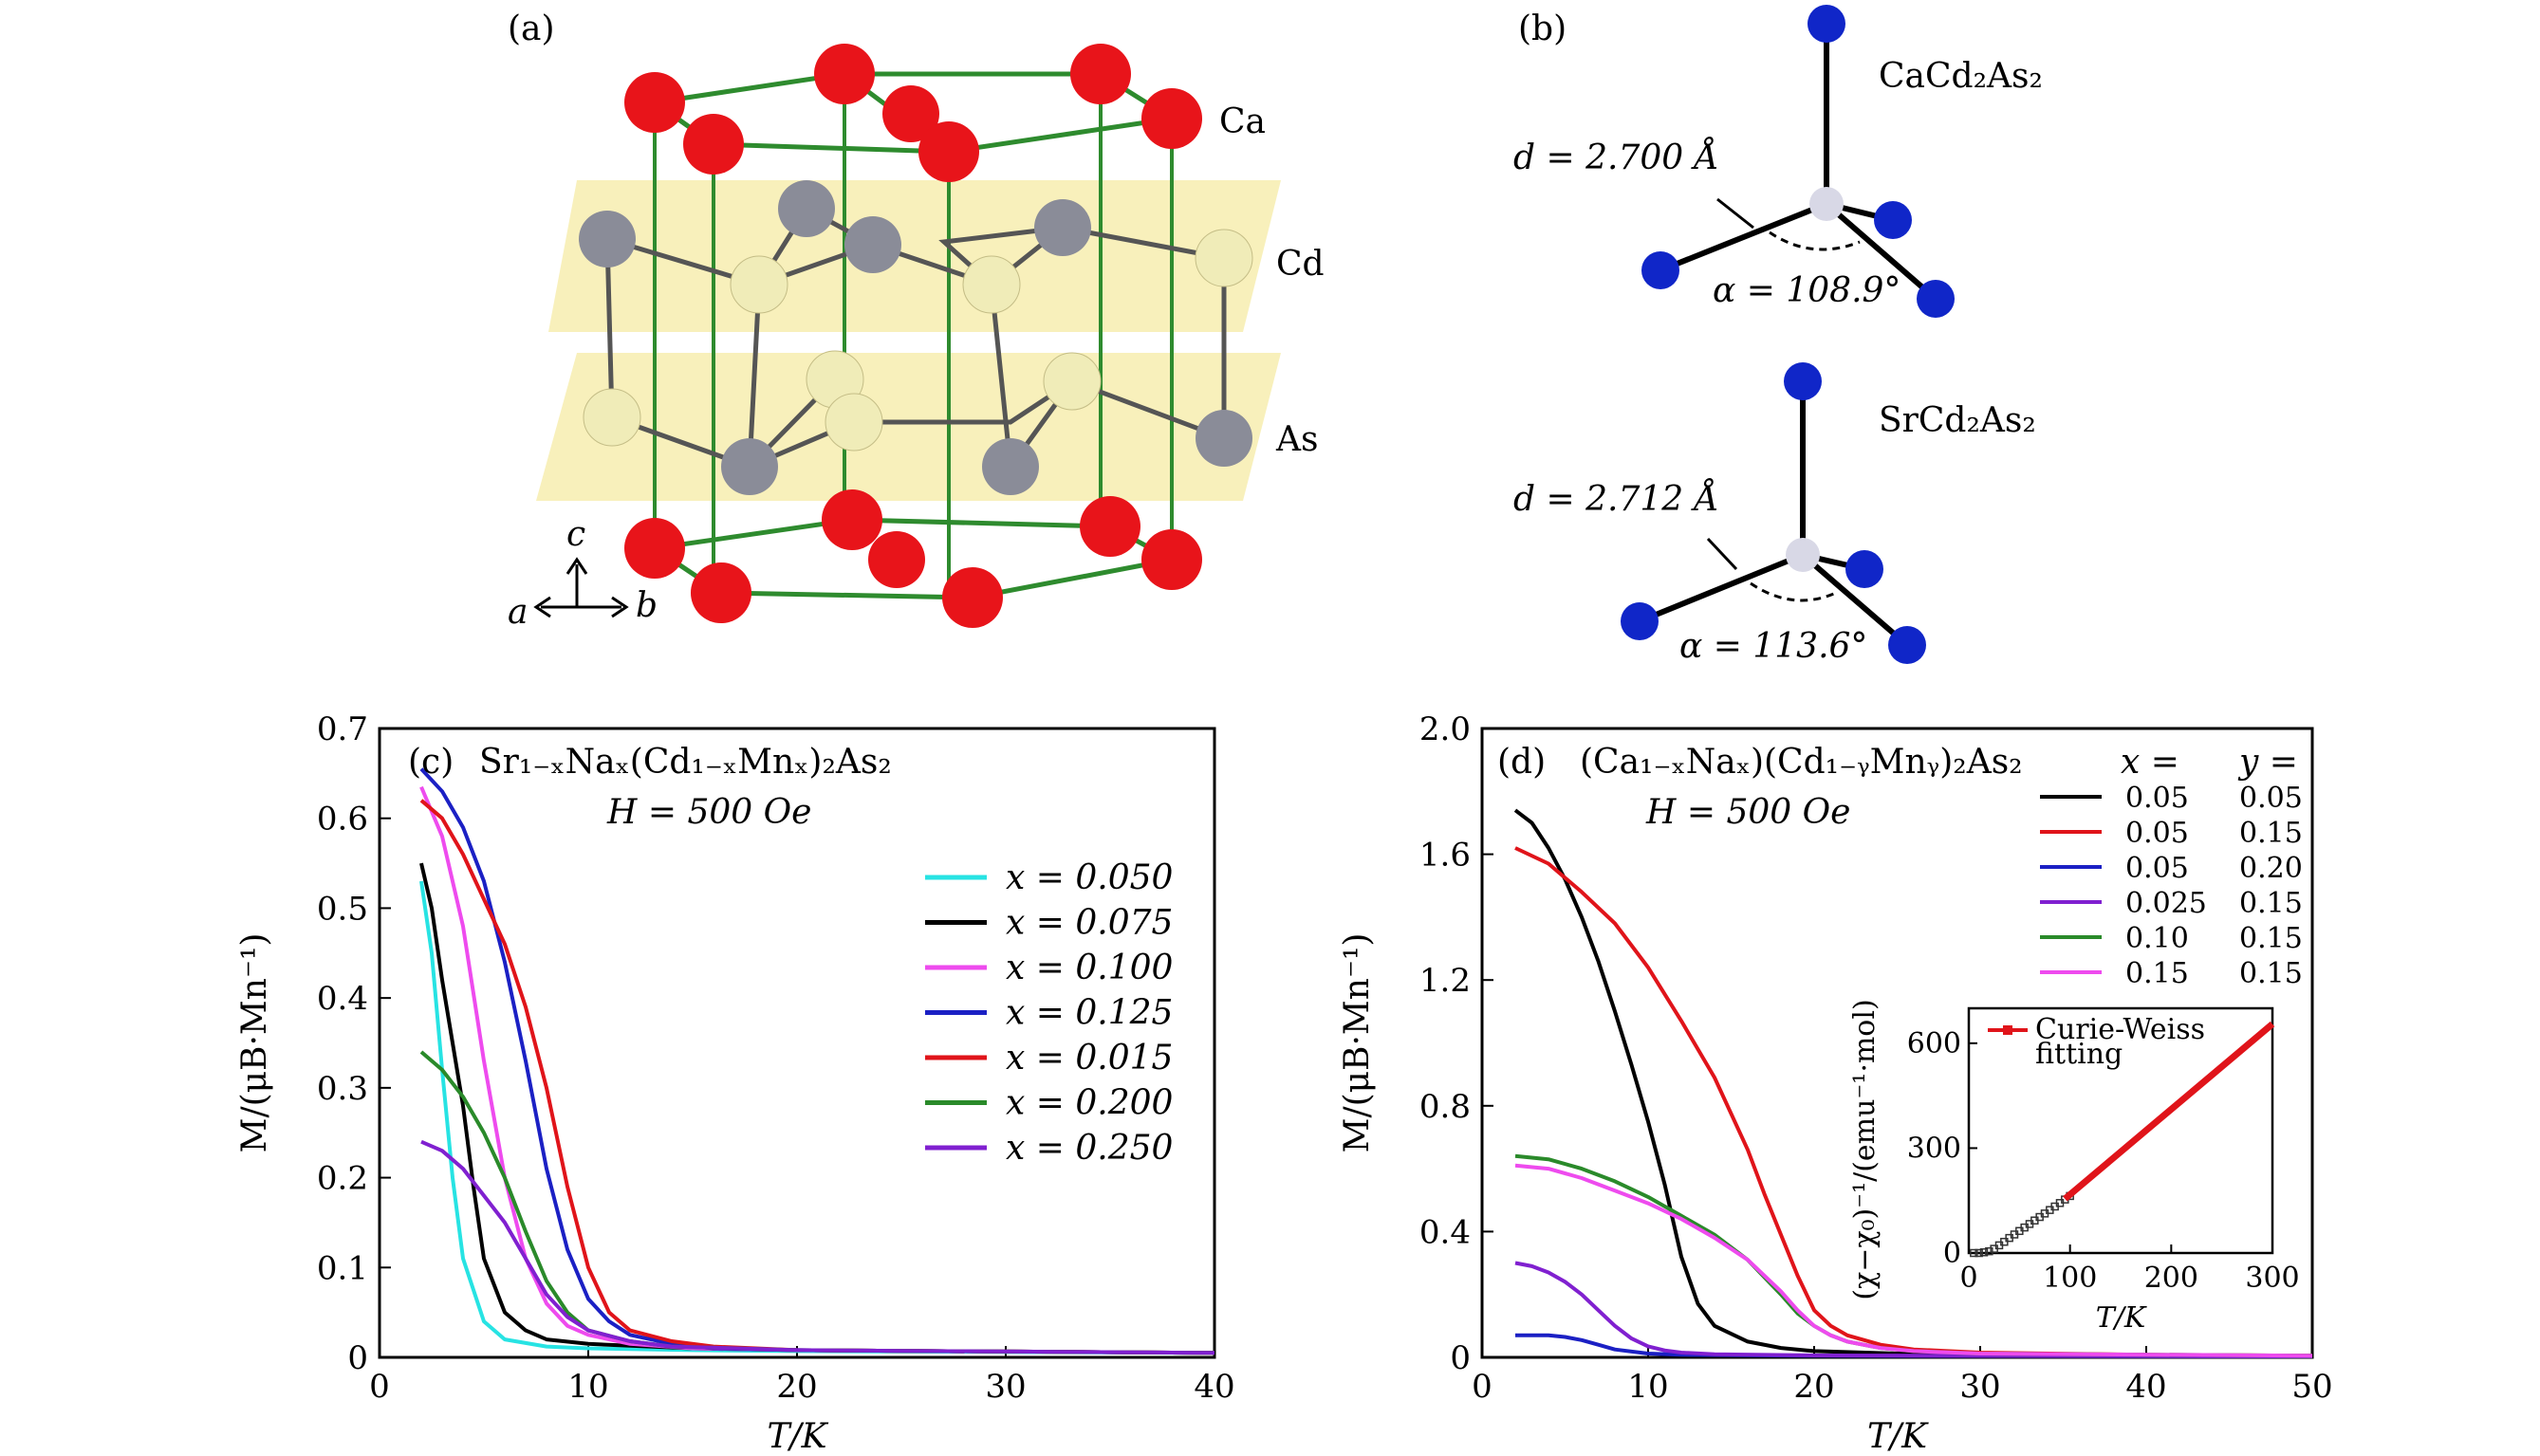  I want to click on legend-label: x = 0.125, so click(1090, 1014).